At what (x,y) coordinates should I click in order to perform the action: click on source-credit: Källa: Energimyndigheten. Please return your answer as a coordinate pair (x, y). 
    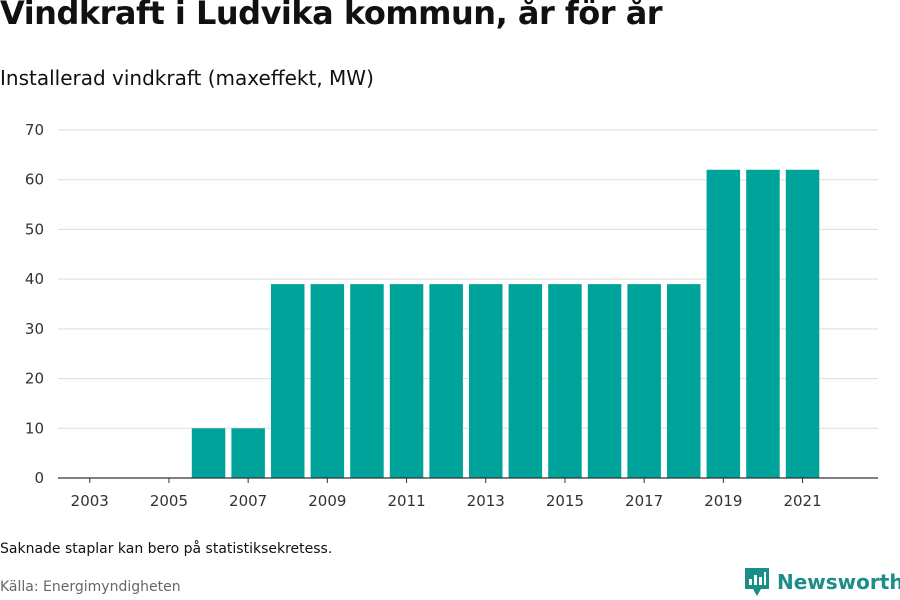
    Looking at the image, I should click on (90, 587).